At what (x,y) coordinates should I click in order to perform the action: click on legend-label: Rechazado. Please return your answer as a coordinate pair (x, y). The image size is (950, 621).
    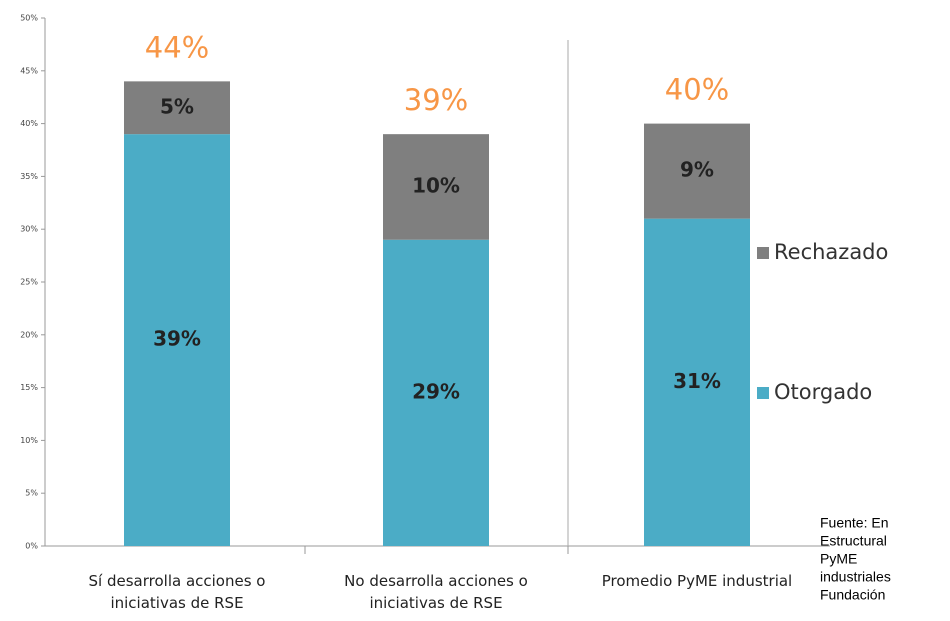
    Looking at the image, I should click on (831, 252).